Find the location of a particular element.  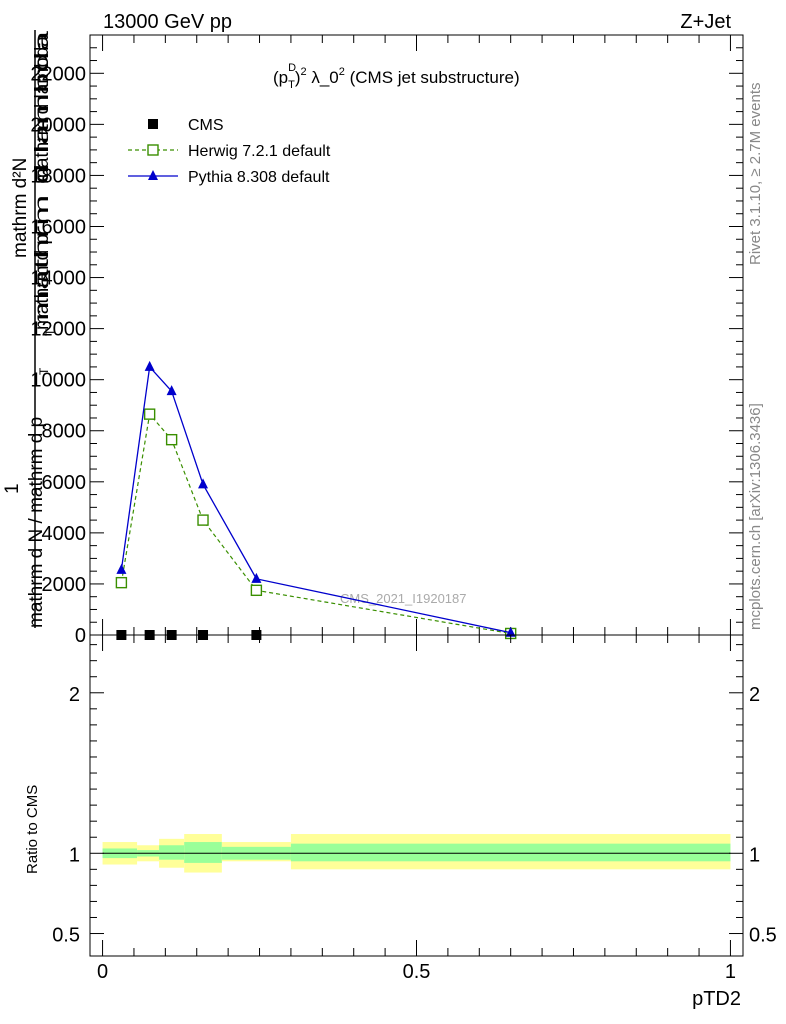

ylabel-main: mathrm d p is located at coordinates (42, 282).